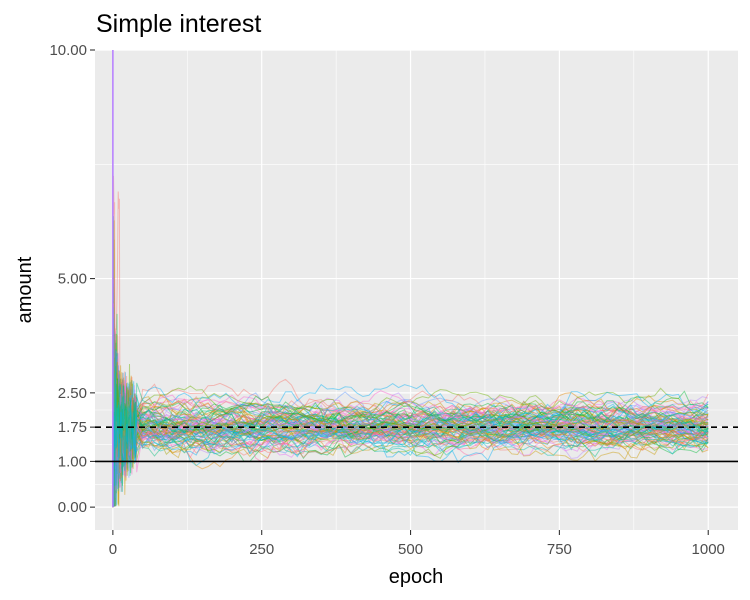 This screenshot has height=600, width=750. Describe the element at coordinates (72, 507) in the screenshot. I see `y-tick-label: 0.00` at that location.